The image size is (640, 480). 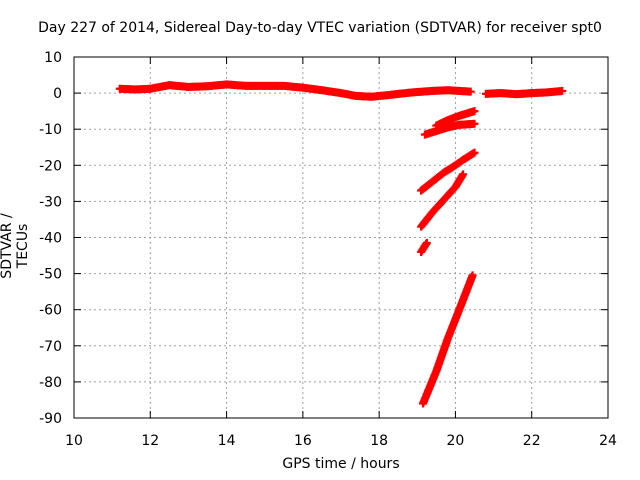 What do you see at coordinates (303, 441) in the screenshot?
I see `x-tick-label: 16` at bounding box center [303, 441].